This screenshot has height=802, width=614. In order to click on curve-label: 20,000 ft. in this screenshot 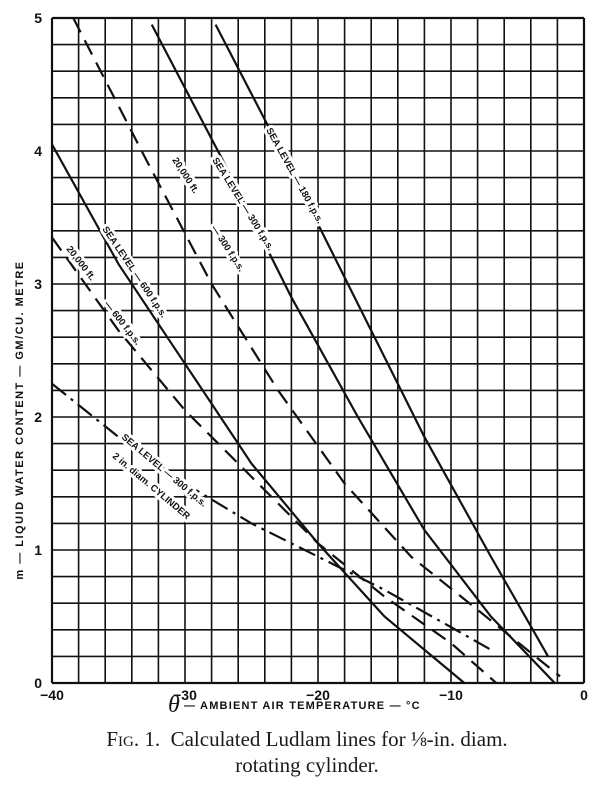, I will do `click(81, 263)`.